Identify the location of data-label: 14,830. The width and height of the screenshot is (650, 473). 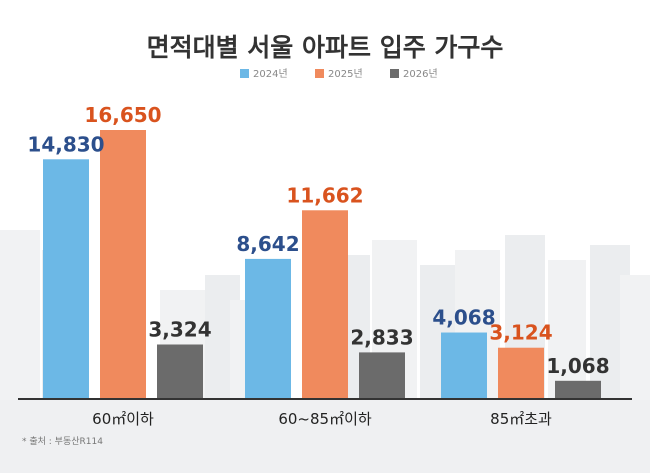
(65, 144).